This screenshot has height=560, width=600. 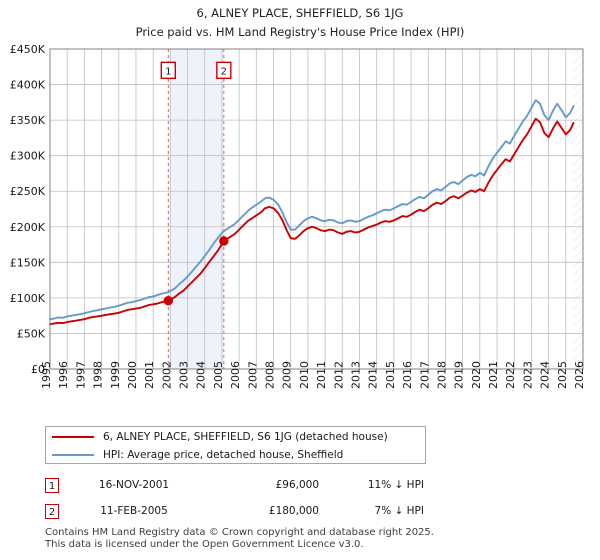 What do you see at coordinates (73, 455) in the screenshot?
I see `legend-swatch-hpi` at bounding box center [73, 455].